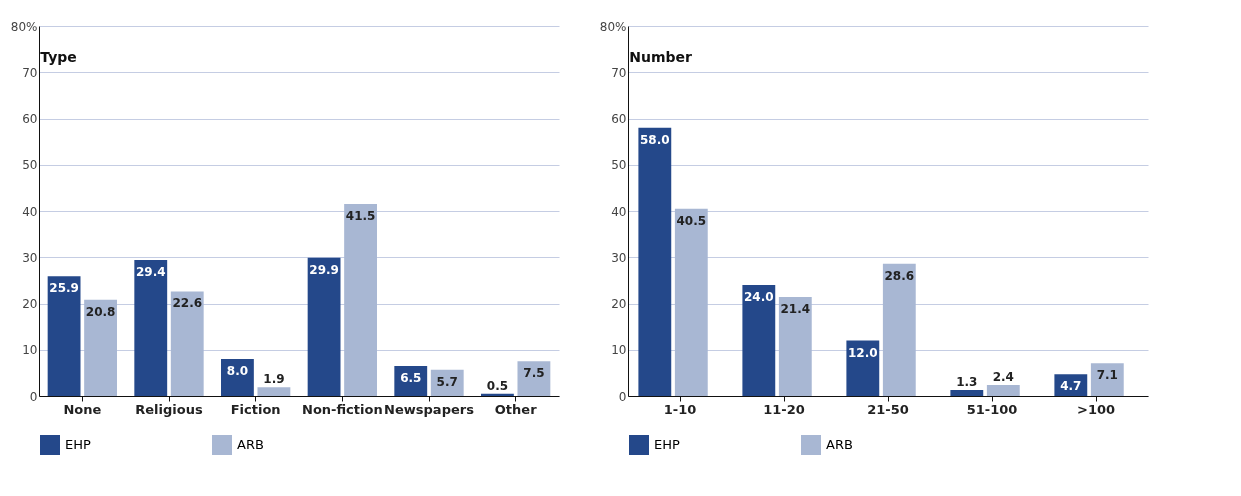  I want to click on data-label: 1.3, so click(967, 381).